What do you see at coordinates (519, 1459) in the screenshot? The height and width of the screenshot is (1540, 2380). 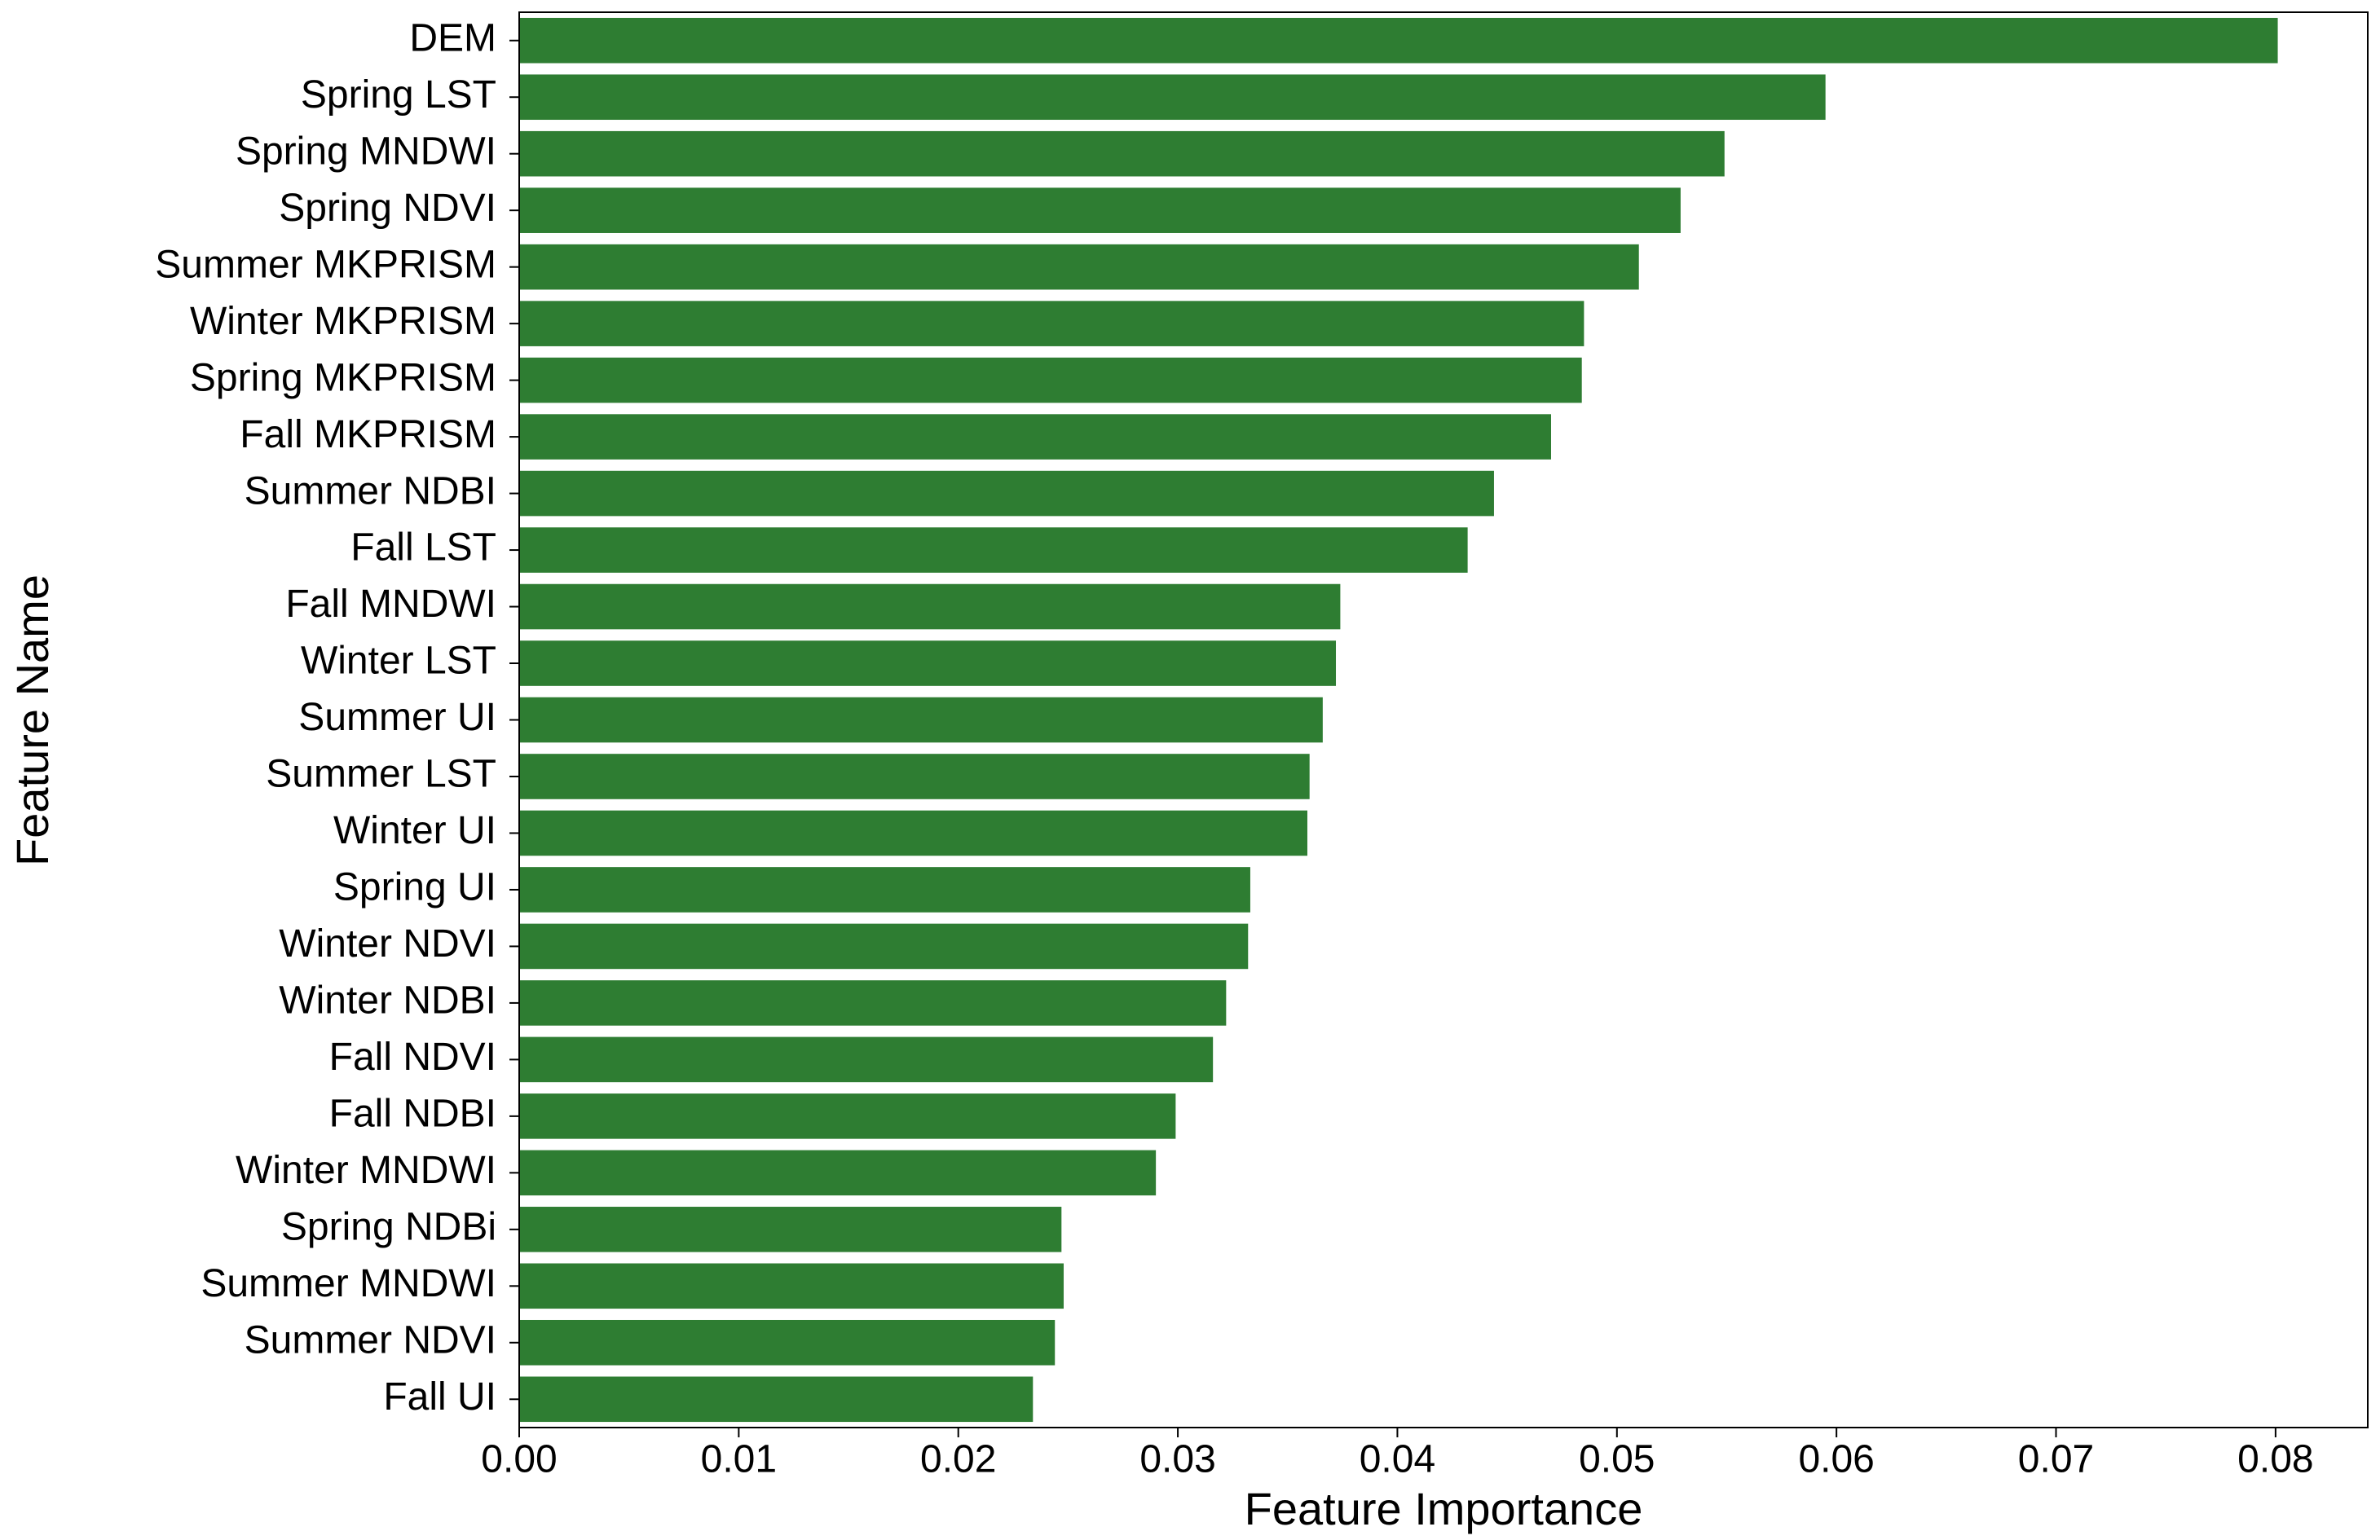 I see `x-tick-label: 0.00` at bounding box center [519, 1459].